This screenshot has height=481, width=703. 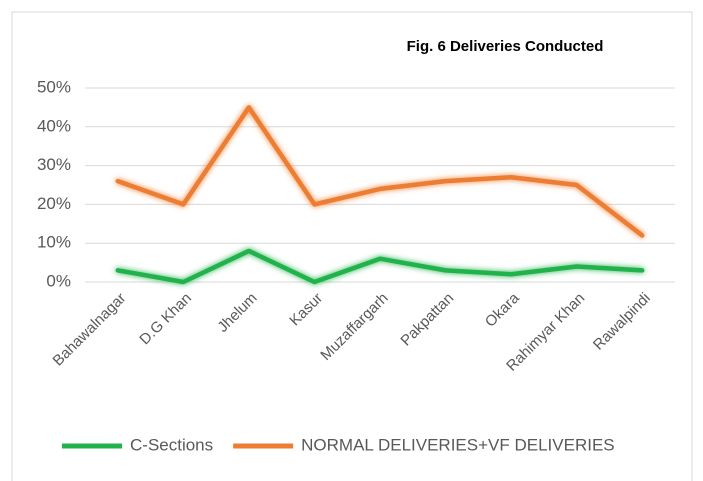 I want to click on y-tick-label: 0%, so click(x=58, y=280).